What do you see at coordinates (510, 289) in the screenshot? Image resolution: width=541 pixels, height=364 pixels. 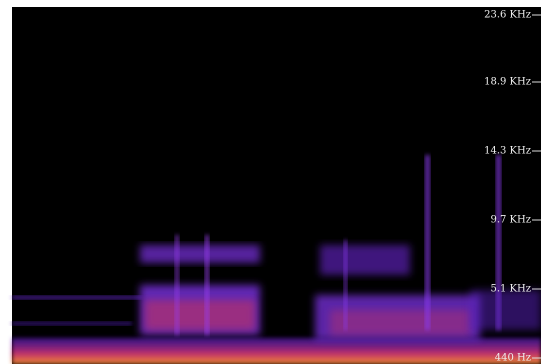 I see `frequency-label: 5.1 KHz` at bounding box center [510, 289].